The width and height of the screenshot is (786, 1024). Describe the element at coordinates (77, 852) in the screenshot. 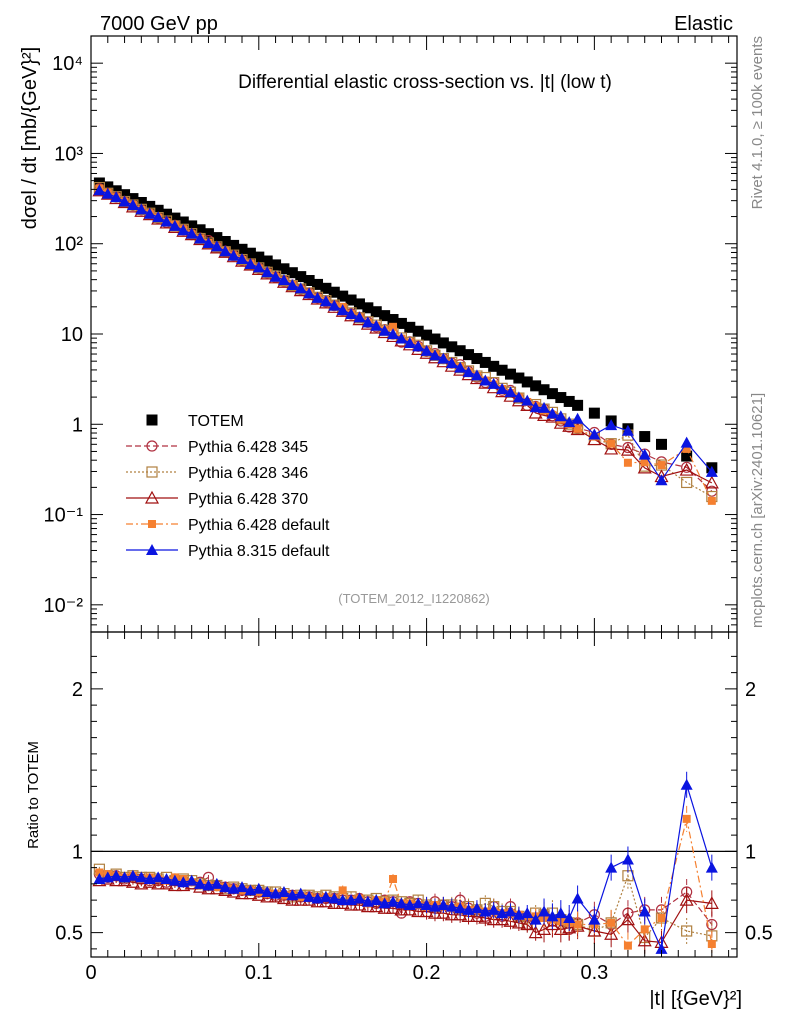

I see `ratio-y-tick-label: 1` at that location.